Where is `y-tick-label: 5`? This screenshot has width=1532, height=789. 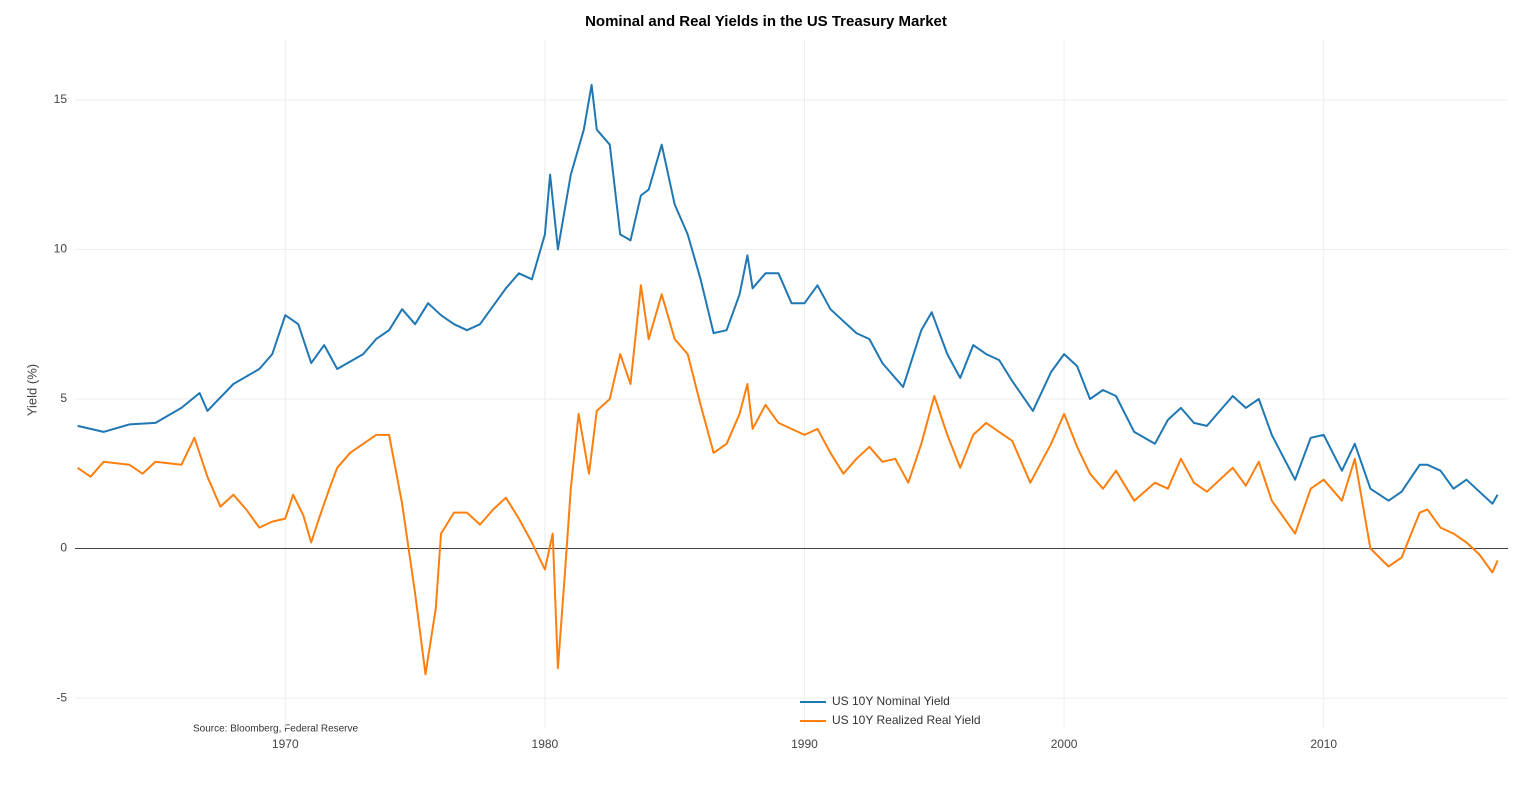
y-tick-label: 5 is located at coordinates (63, 398).